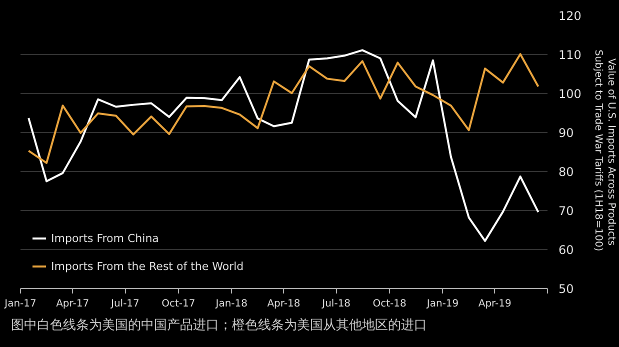  Describe the element at coordinates (570, 94) in the screenshot. I see `y-tick-label: 100` at that location.